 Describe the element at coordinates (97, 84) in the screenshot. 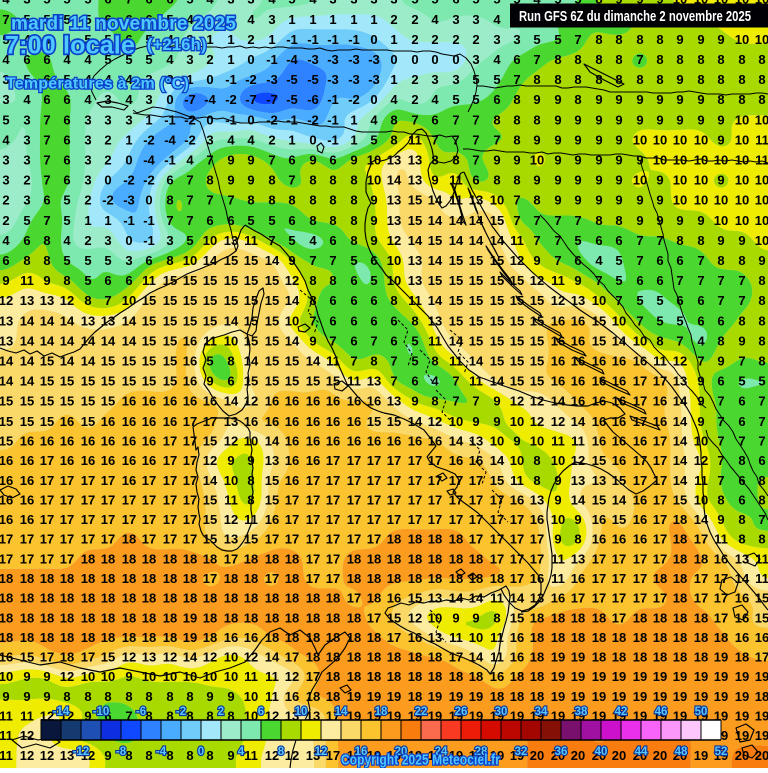

I see `svg-text: Températures à 2m (°C)` at that location.